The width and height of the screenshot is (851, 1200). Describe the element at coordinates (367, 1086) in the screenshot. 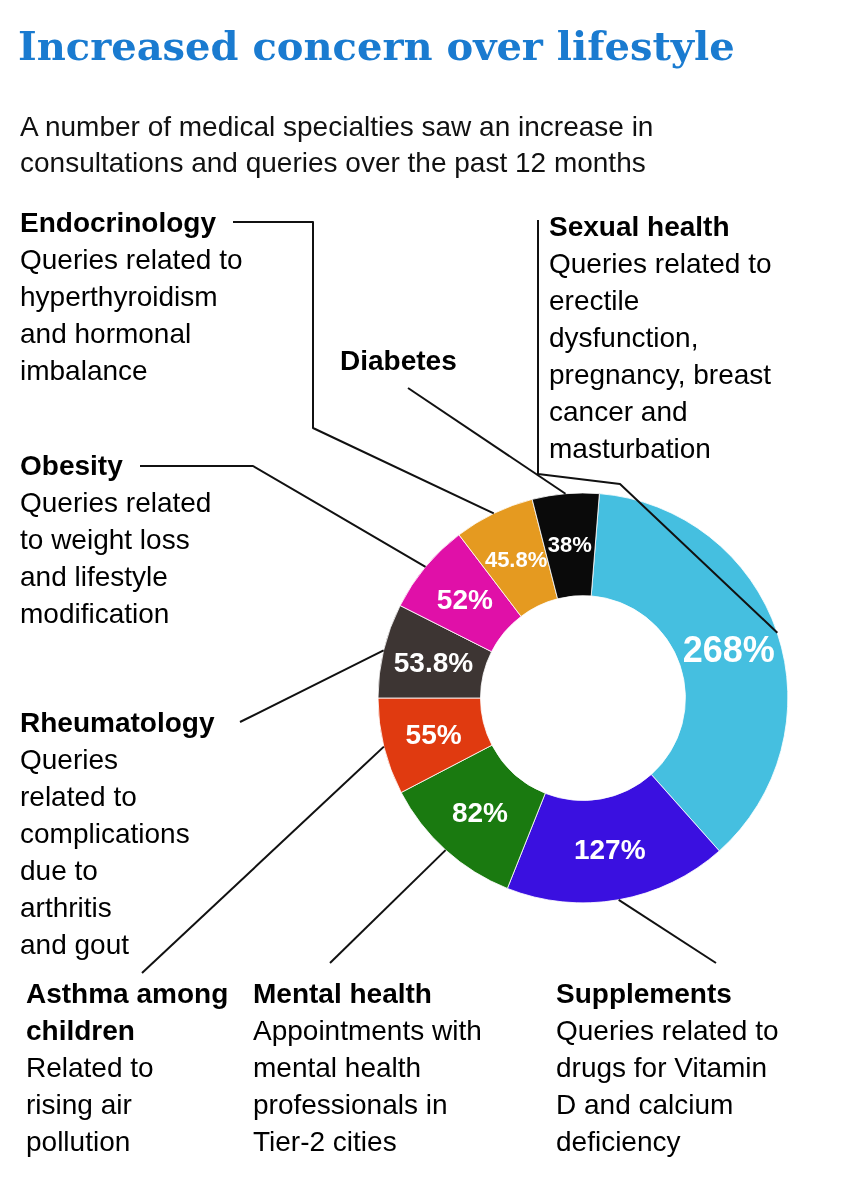

I see `text: Appointments with mental health professionals in Tier-2 cities` at that location.